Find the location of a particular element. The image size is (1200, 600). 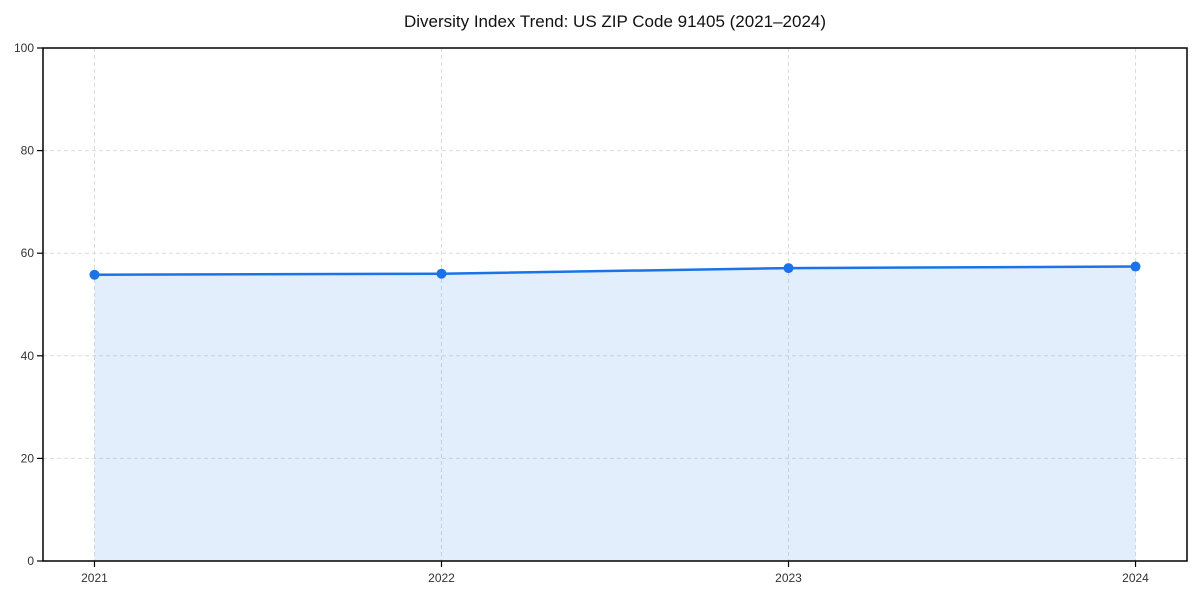

series-line is located at coordinates (615, 270).